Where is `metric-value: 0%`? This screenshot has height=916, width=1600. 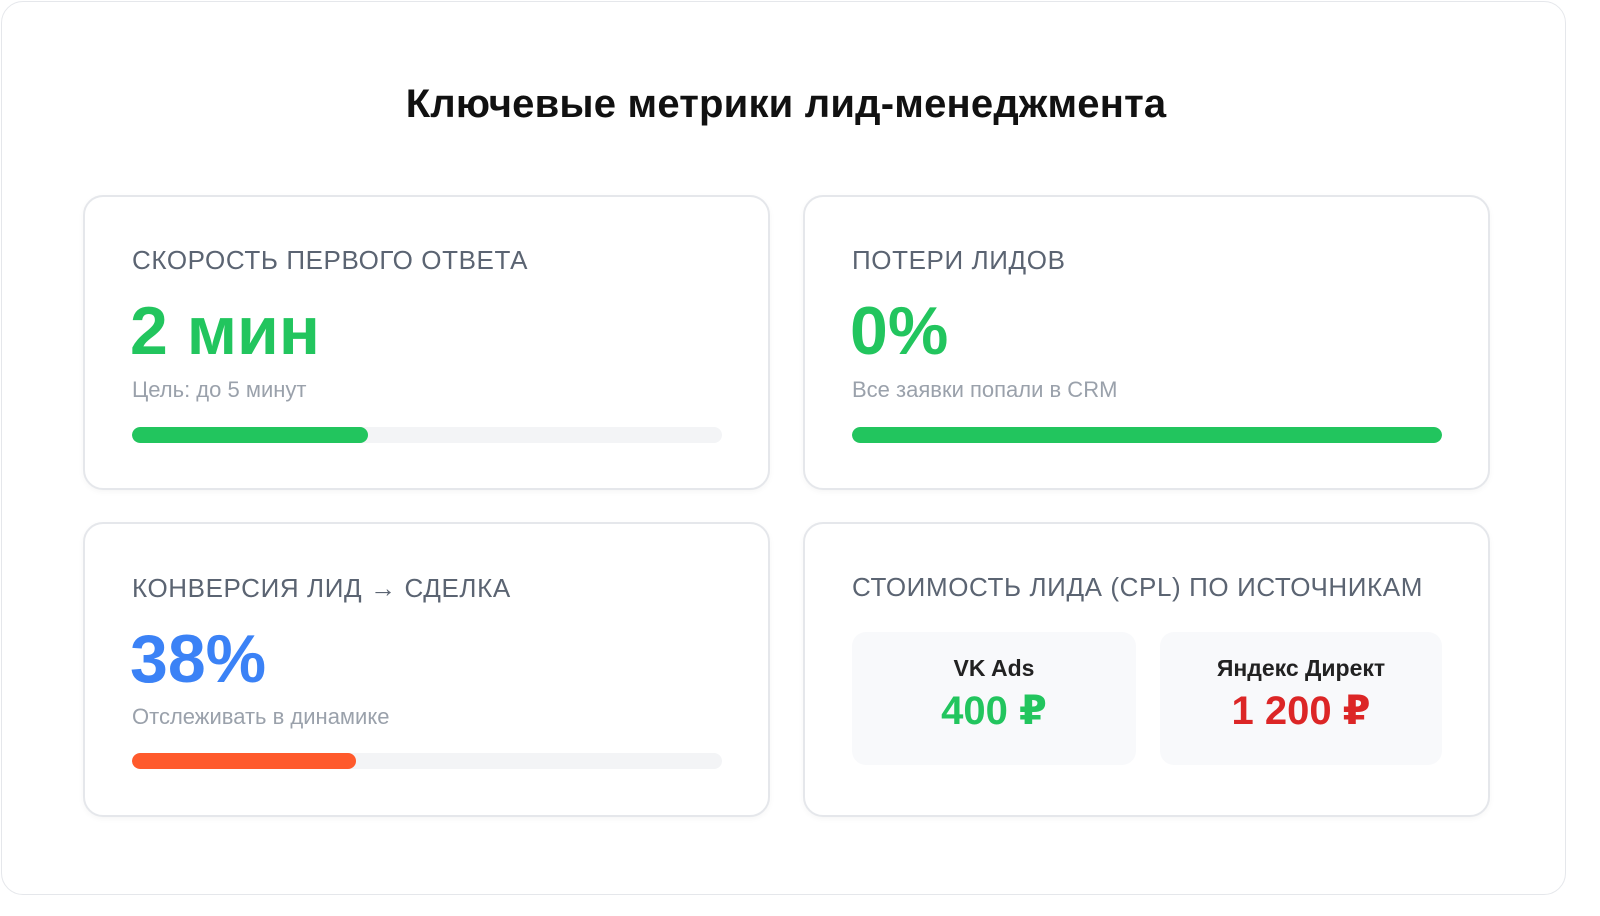 metric-value: 0% is located at coordinates (899, 331).